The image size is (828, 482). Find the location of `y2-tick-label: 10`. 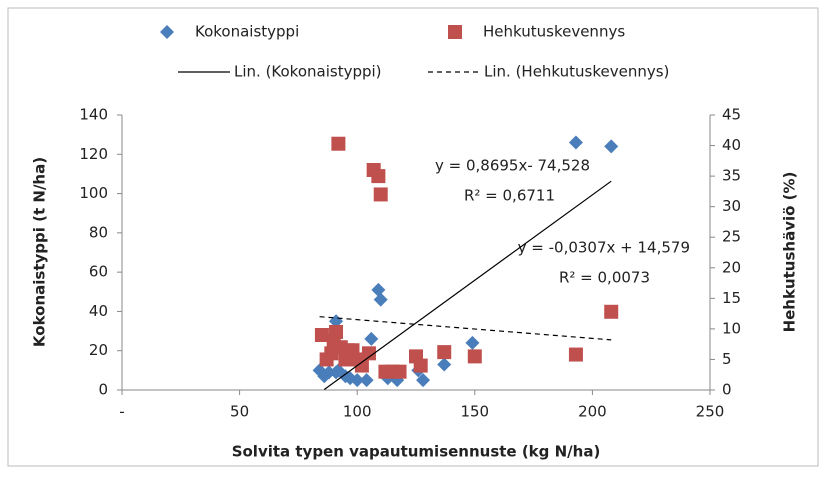

y2-tick-label: 10 is located at coordinates (731, 328).